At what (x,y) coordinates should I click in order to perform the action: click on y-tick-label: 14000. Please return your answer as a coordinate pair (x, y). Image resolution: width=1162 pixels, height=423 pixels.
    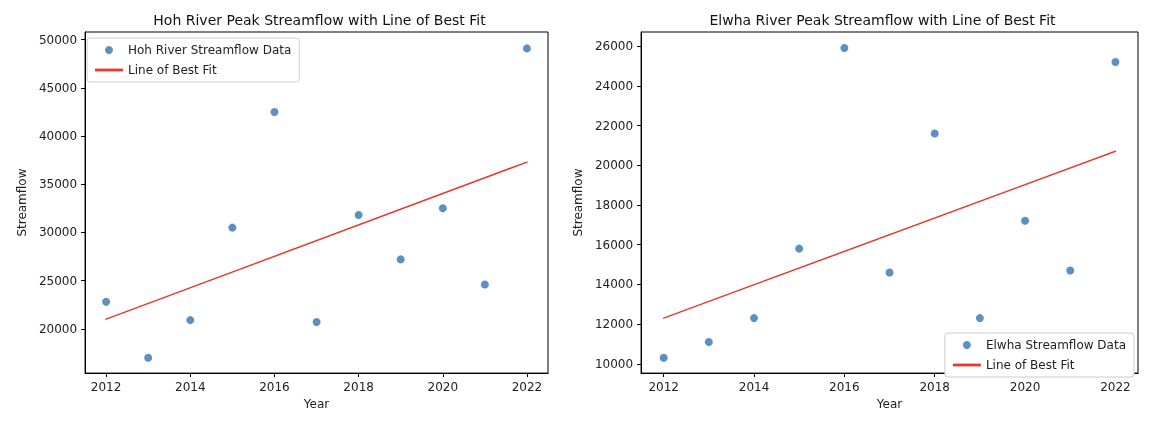
    Looking at the image, I should click on (614, 284).